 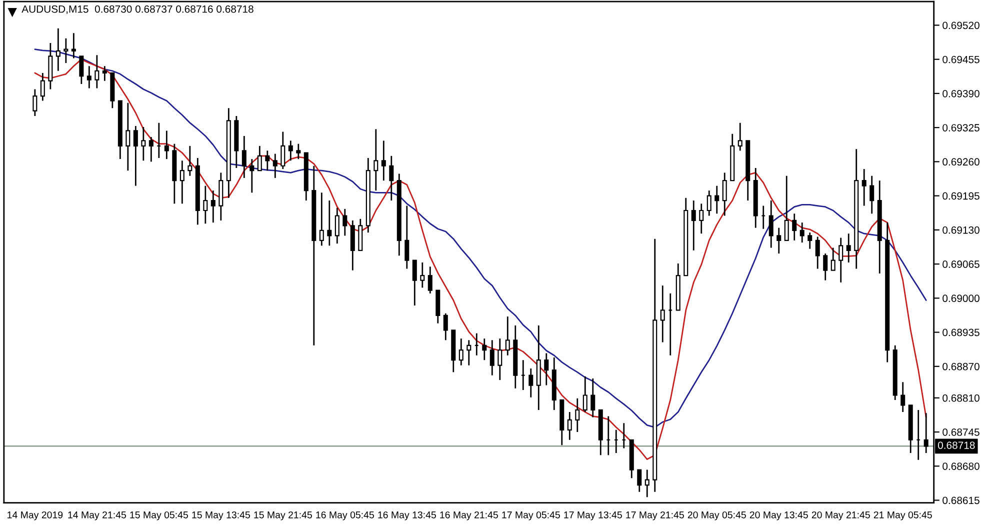 I want to click on ref-line-label: 0.68718, so click(x=956, y=445).